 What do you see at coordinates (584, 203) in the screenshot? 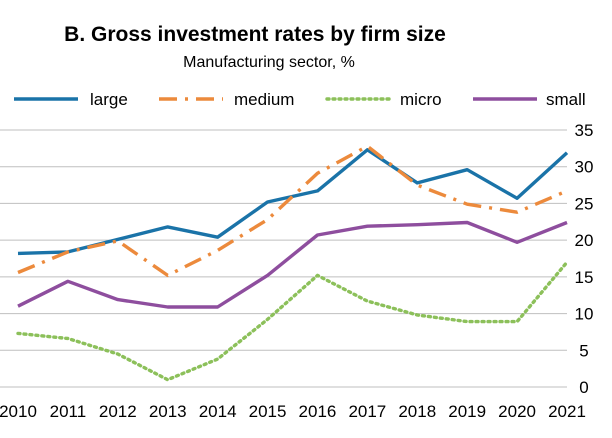
I see `y-tick-label: 25` at bounding box center [584, 203].